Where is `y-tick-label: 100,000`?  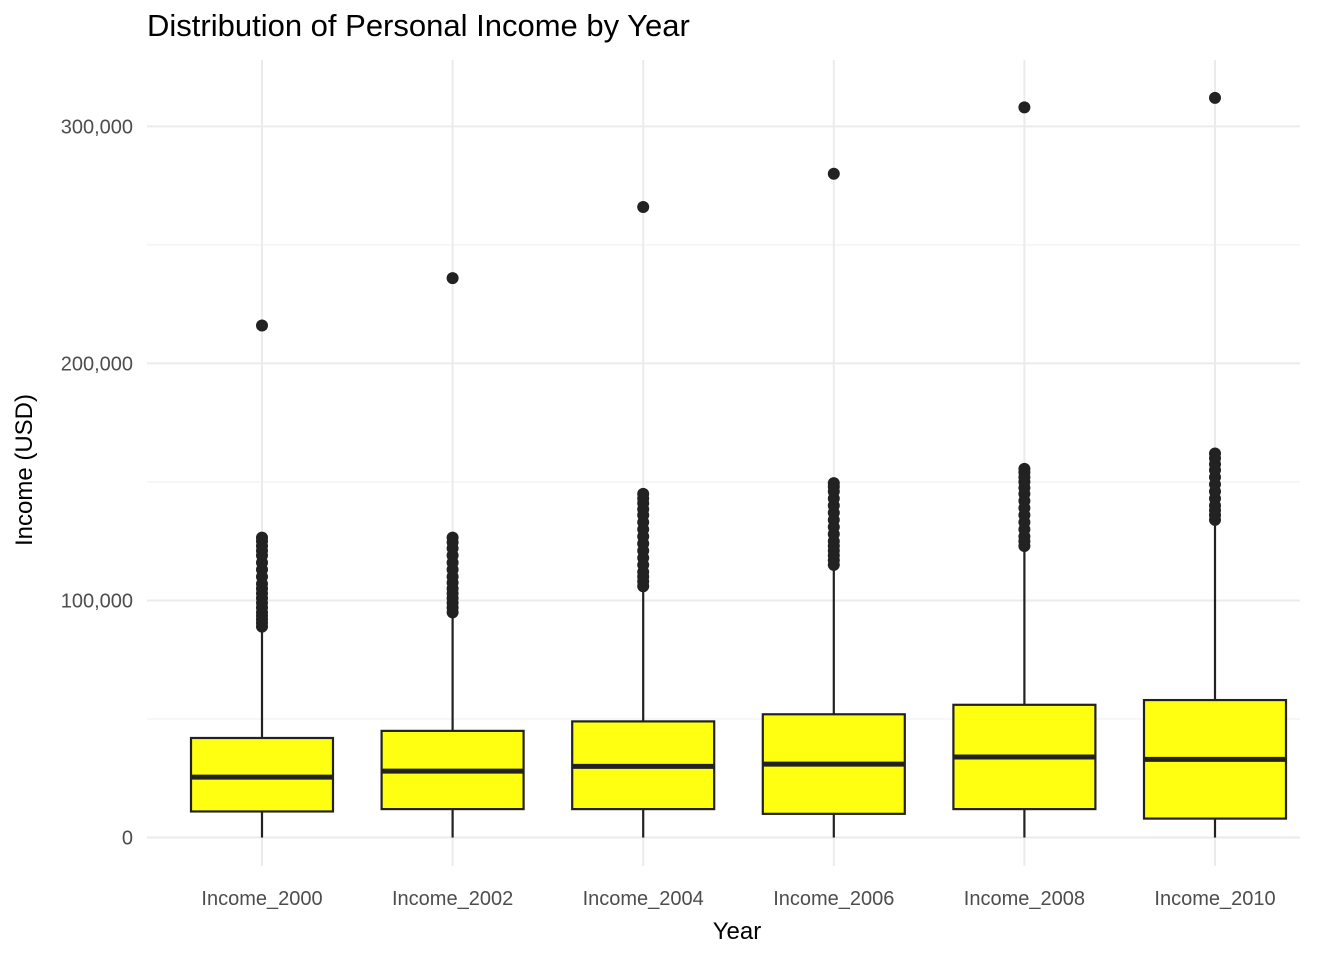 y-tick-label: 100,000 is located at coordinates (97, 601).